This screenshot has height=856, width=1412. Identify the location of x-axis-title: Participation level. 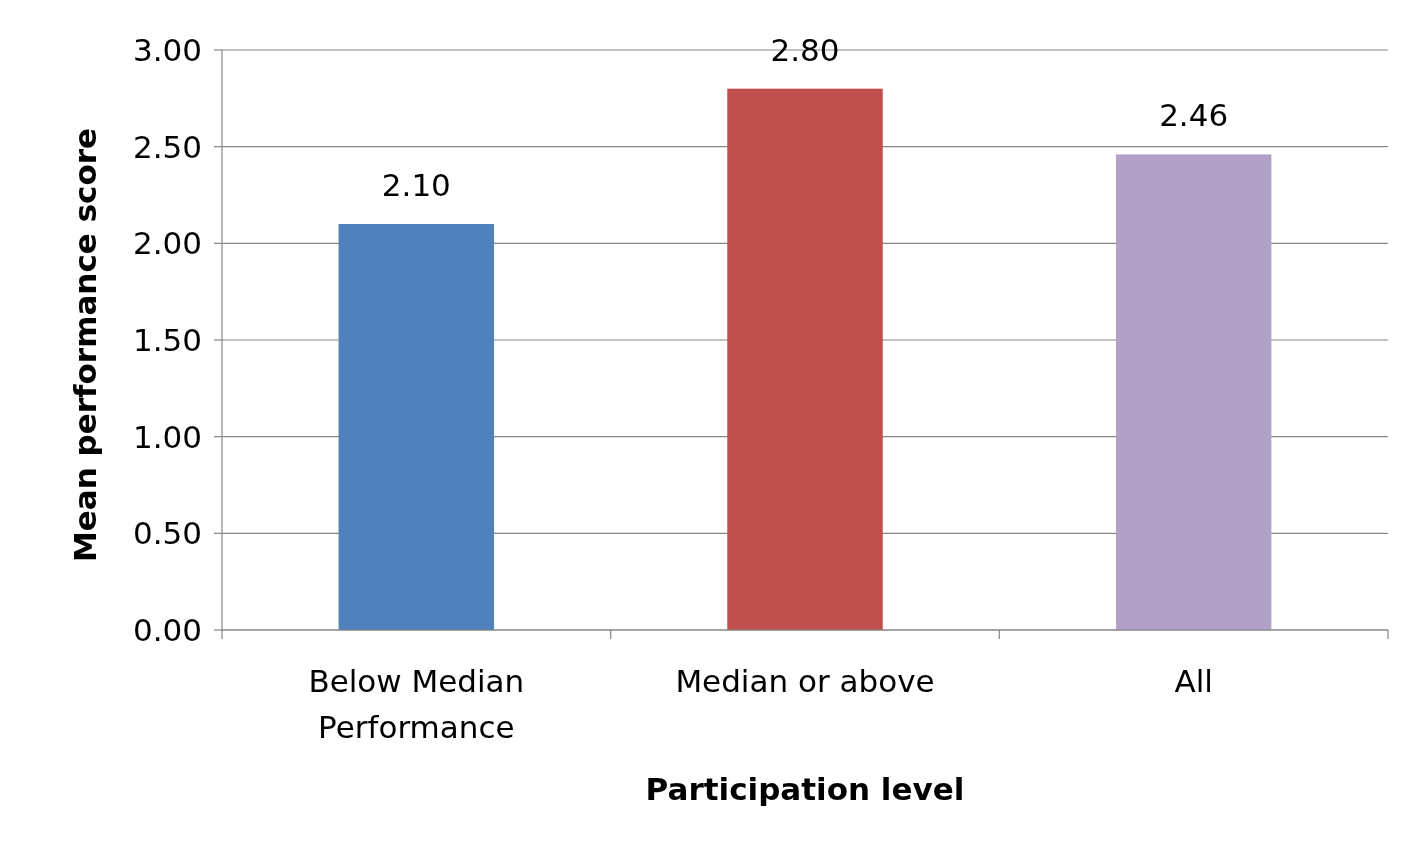
(805, 789).